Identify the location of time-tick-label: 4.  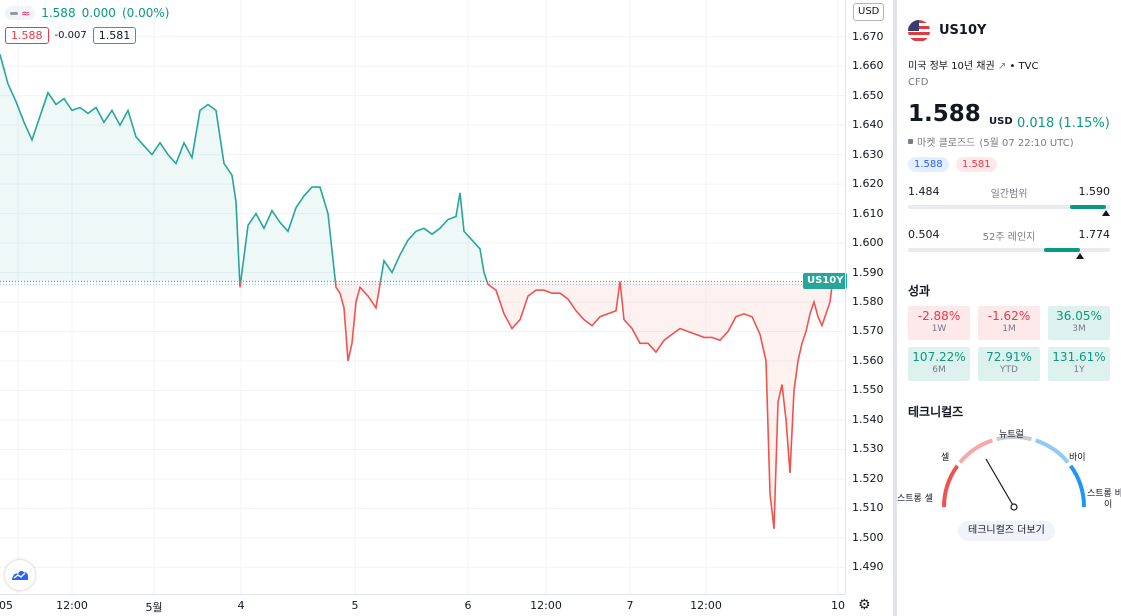
(241, 605).